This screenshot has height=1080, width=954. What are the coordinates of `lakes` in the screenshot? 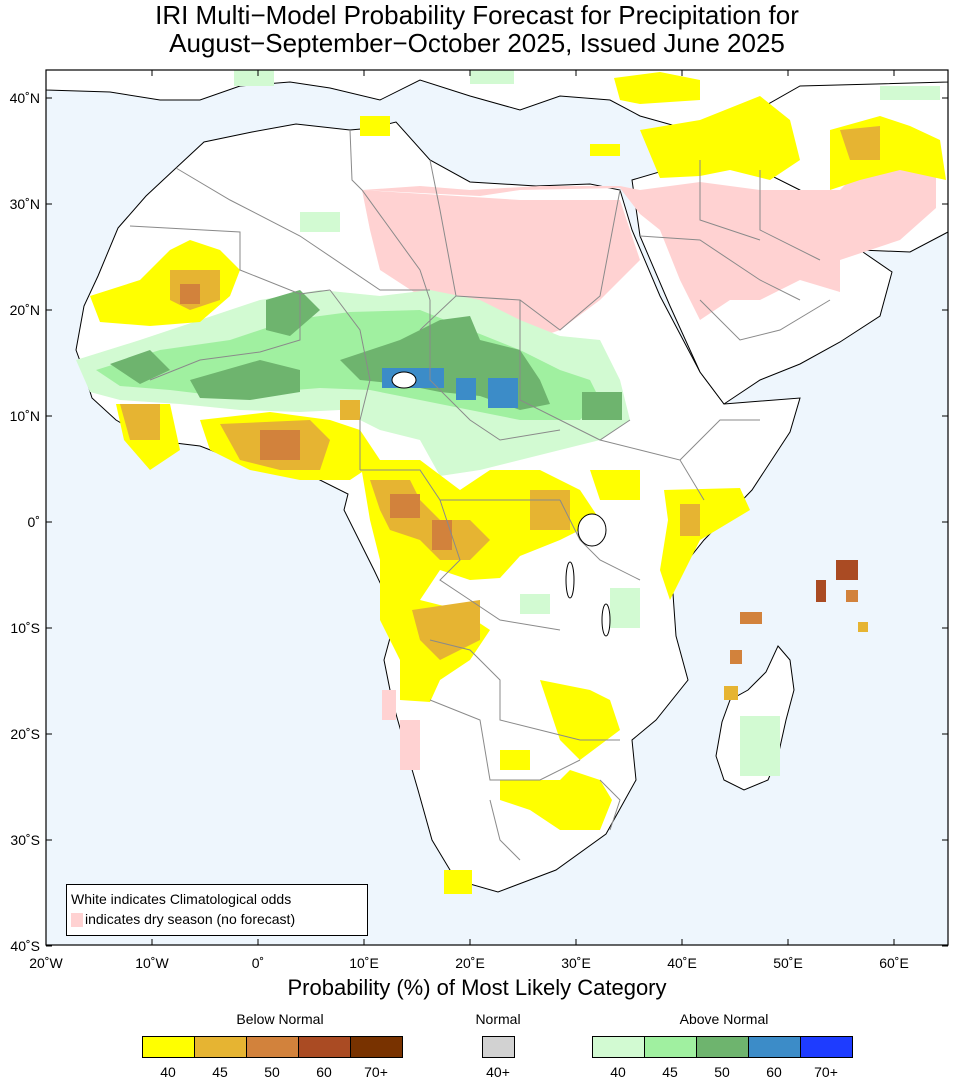 It's located at (501, 504).